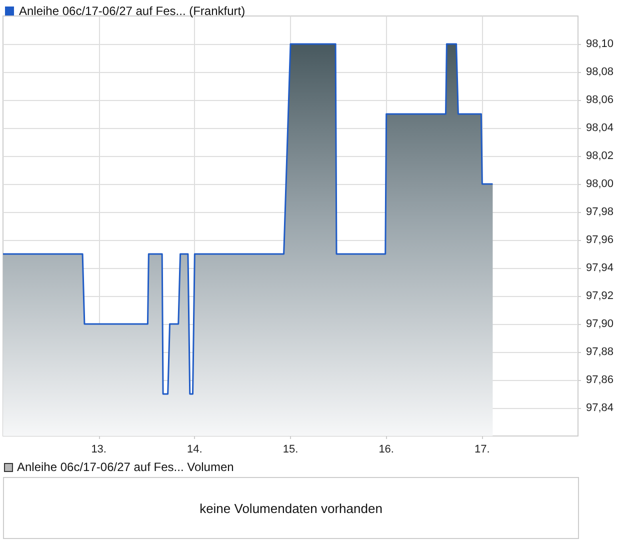 The width and height of the screenshot is (620, 546). Describe the element at coordinates (600, 184) in the screenshot. I see `y-tick-label: 98,00` at that location.